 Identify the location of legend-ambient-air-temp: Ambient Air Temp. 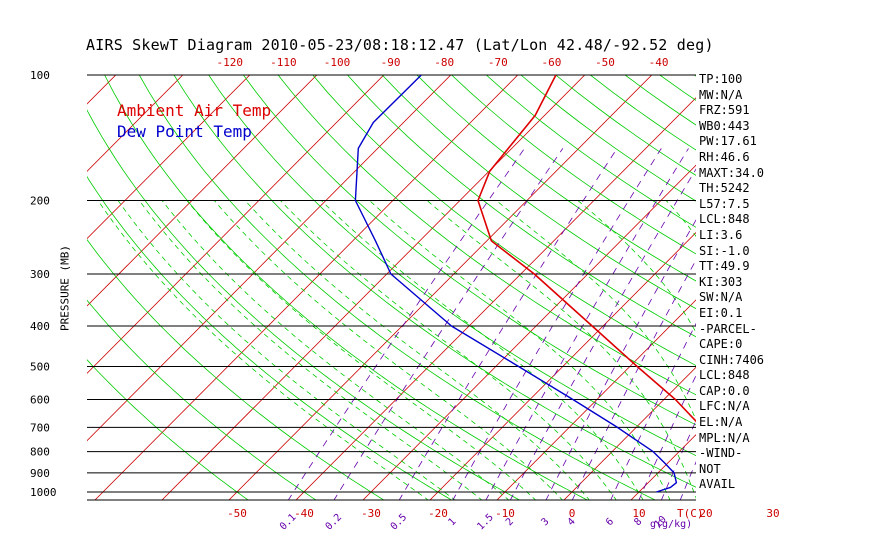
(194, 110).